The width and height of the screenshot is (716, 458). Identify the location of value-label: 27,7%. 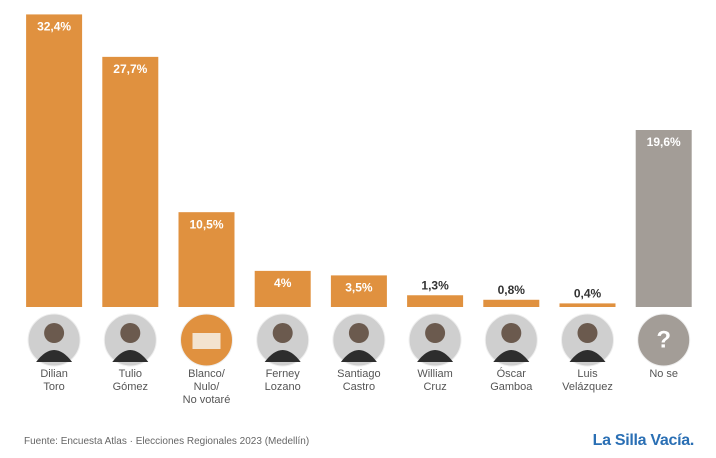
(130, 69).